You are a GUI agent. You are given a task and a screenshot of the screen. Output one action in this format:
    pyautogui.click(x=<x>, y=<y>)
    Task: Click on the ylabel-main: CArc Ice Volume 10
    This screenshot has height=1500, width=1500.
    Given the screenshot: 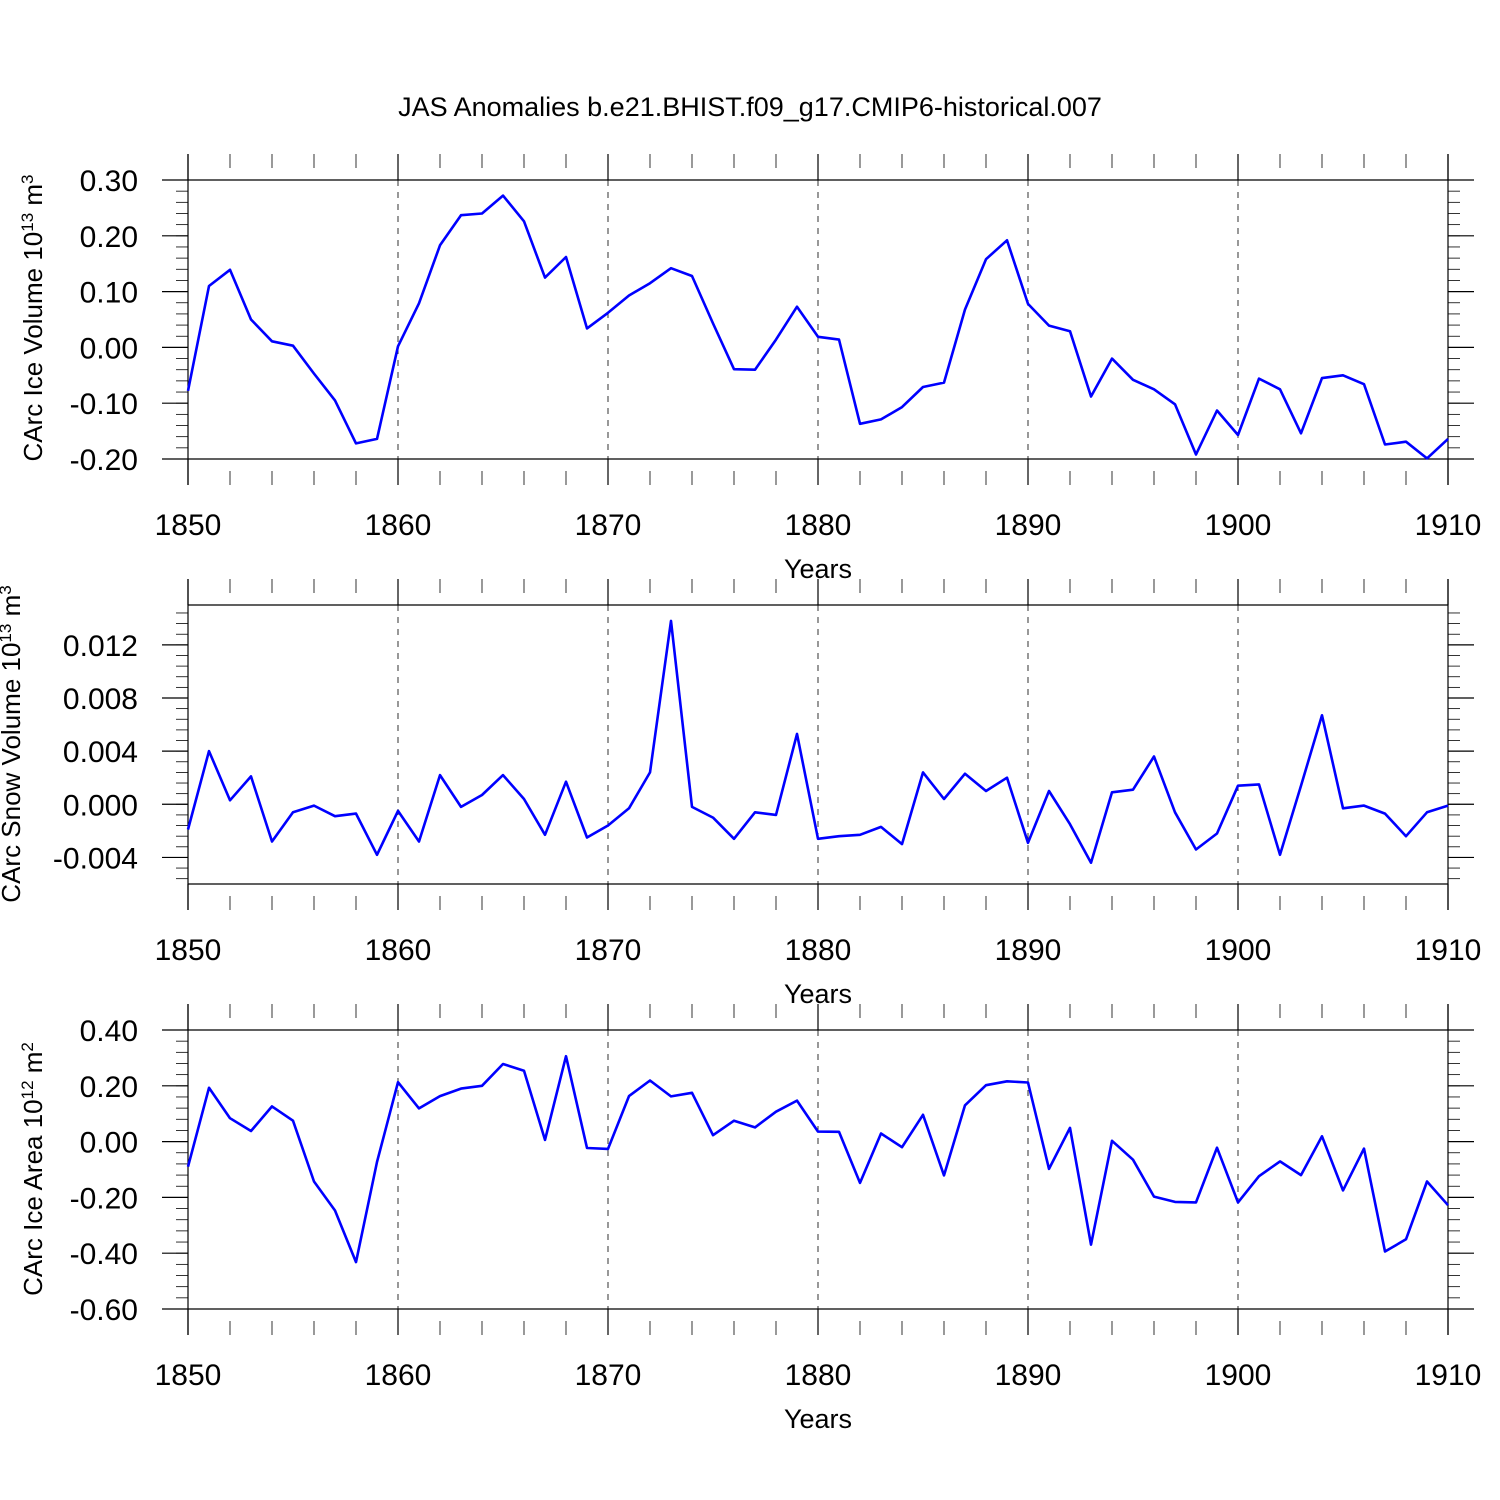 What is the action you would take?
    pyautogui.click(x=33, y=347)
    